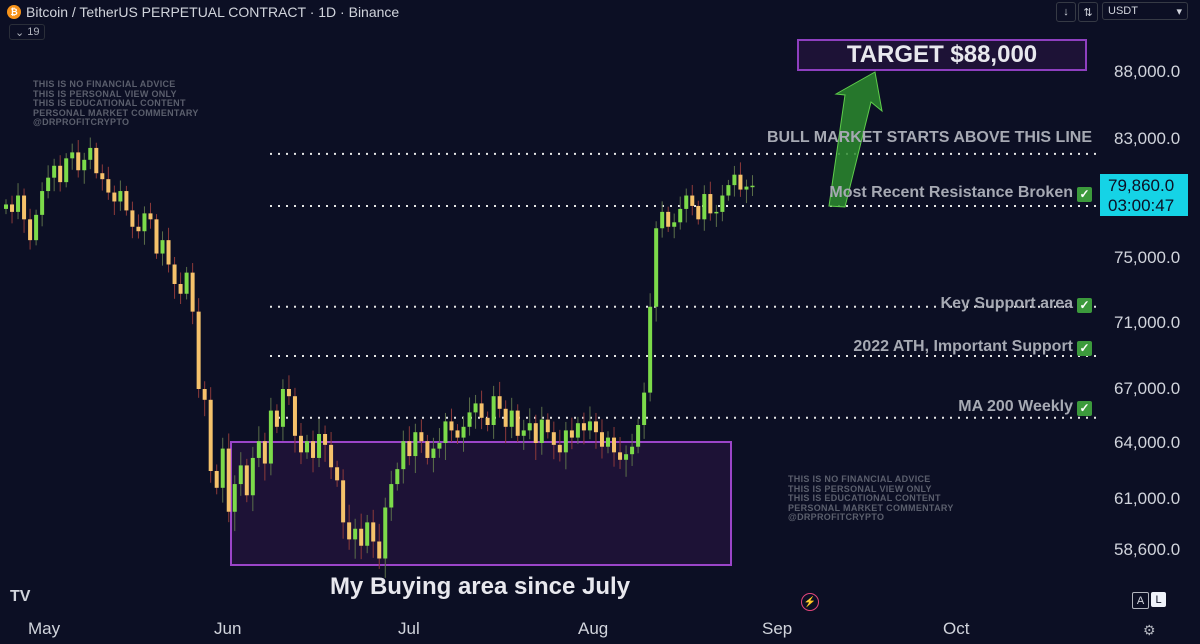  I want to click on log-scale-button: L, so click(1158, 599).